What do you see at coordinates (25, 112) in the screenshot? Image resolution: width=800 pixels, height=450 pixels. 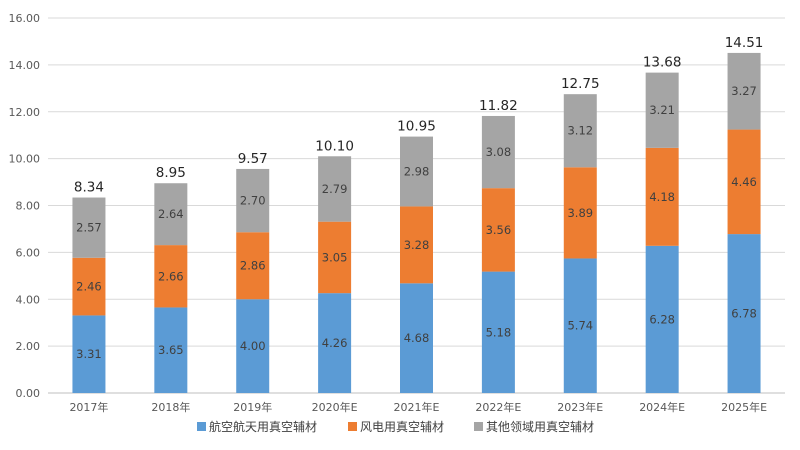 I see `y-tick-label: 12.00` at bounding box center [25, 112].